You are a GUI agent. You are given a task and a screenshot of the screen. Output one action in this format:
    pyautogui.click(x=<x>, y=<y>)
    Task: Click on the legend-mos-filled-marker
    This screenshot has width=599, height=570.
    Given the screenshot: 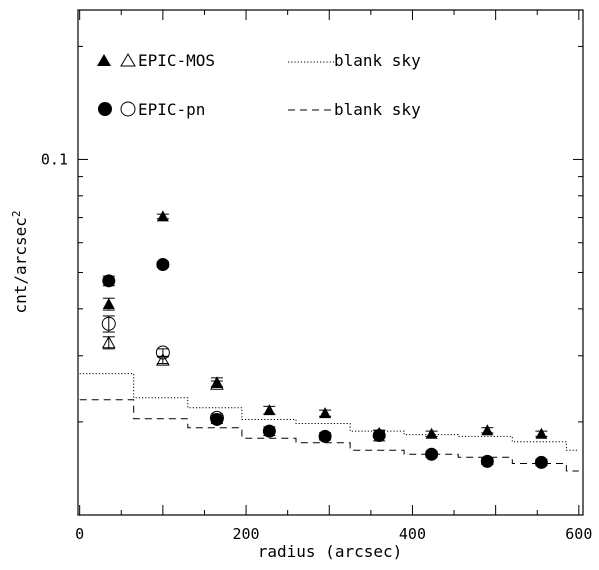 What is the action you would take?
    pyautogui.click(x=104, y=60)
    